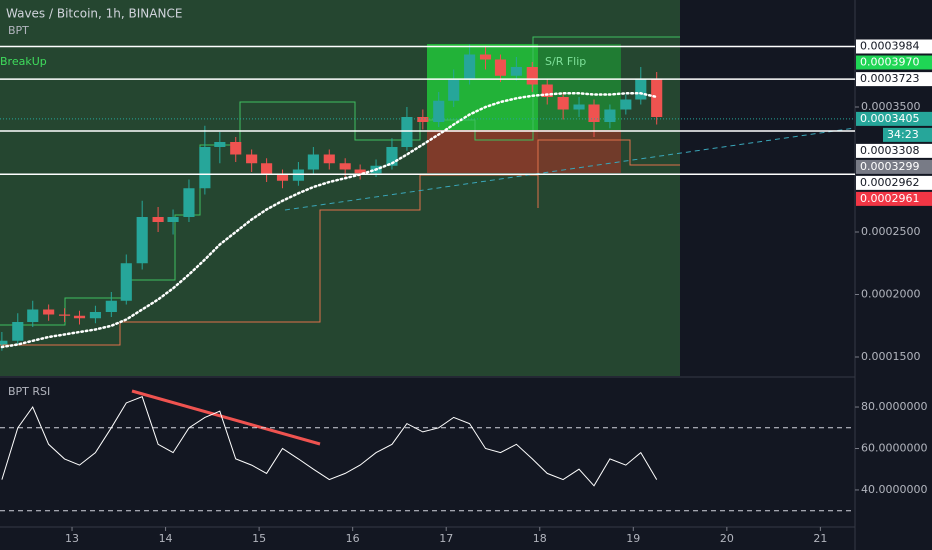  Describe the element at coordinates (891, 356) in the screenshot. I see `y-tick-label: 0.0001500` at that location.